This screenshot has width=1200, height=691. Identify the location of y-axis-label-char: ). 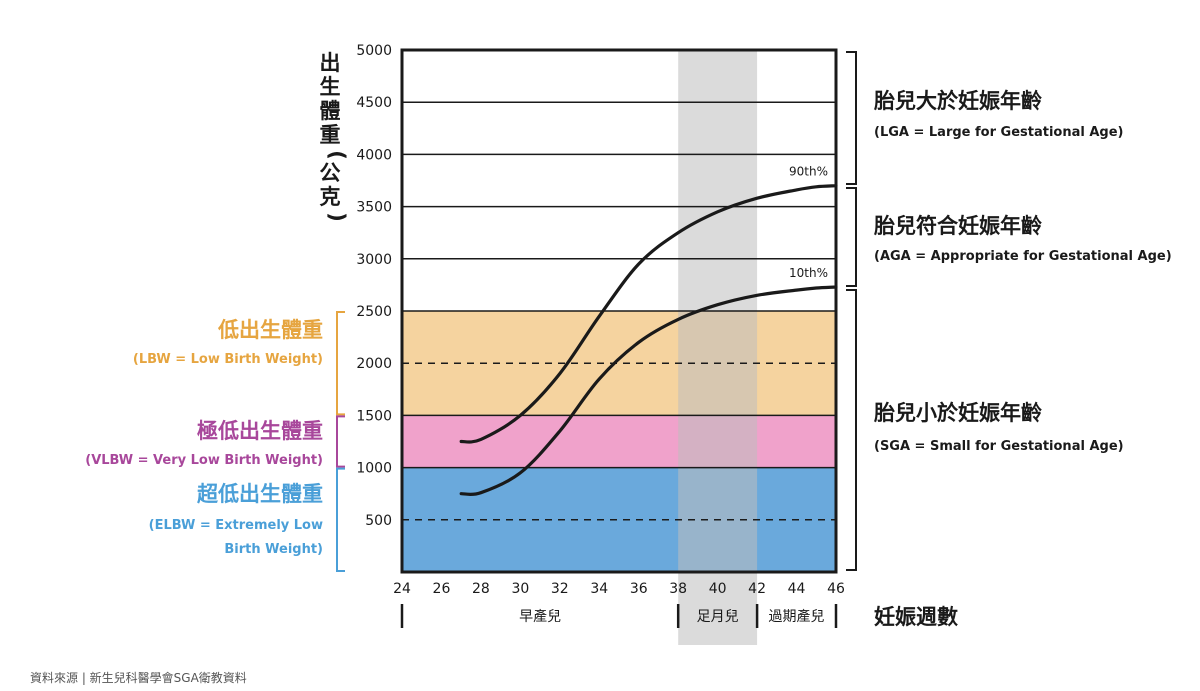
(337, 217).